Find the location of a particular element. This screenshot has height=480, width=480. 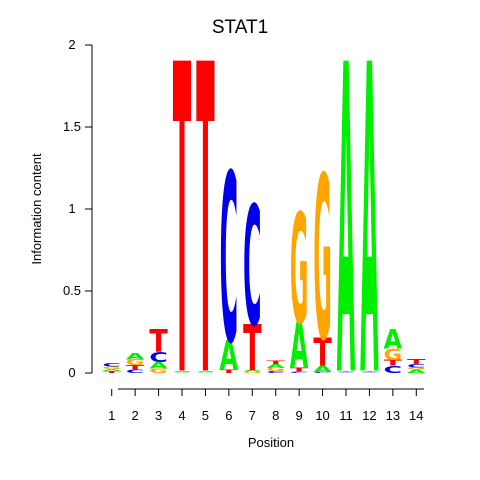

x-tick-label: 2 is located at coordinates (135, 415).